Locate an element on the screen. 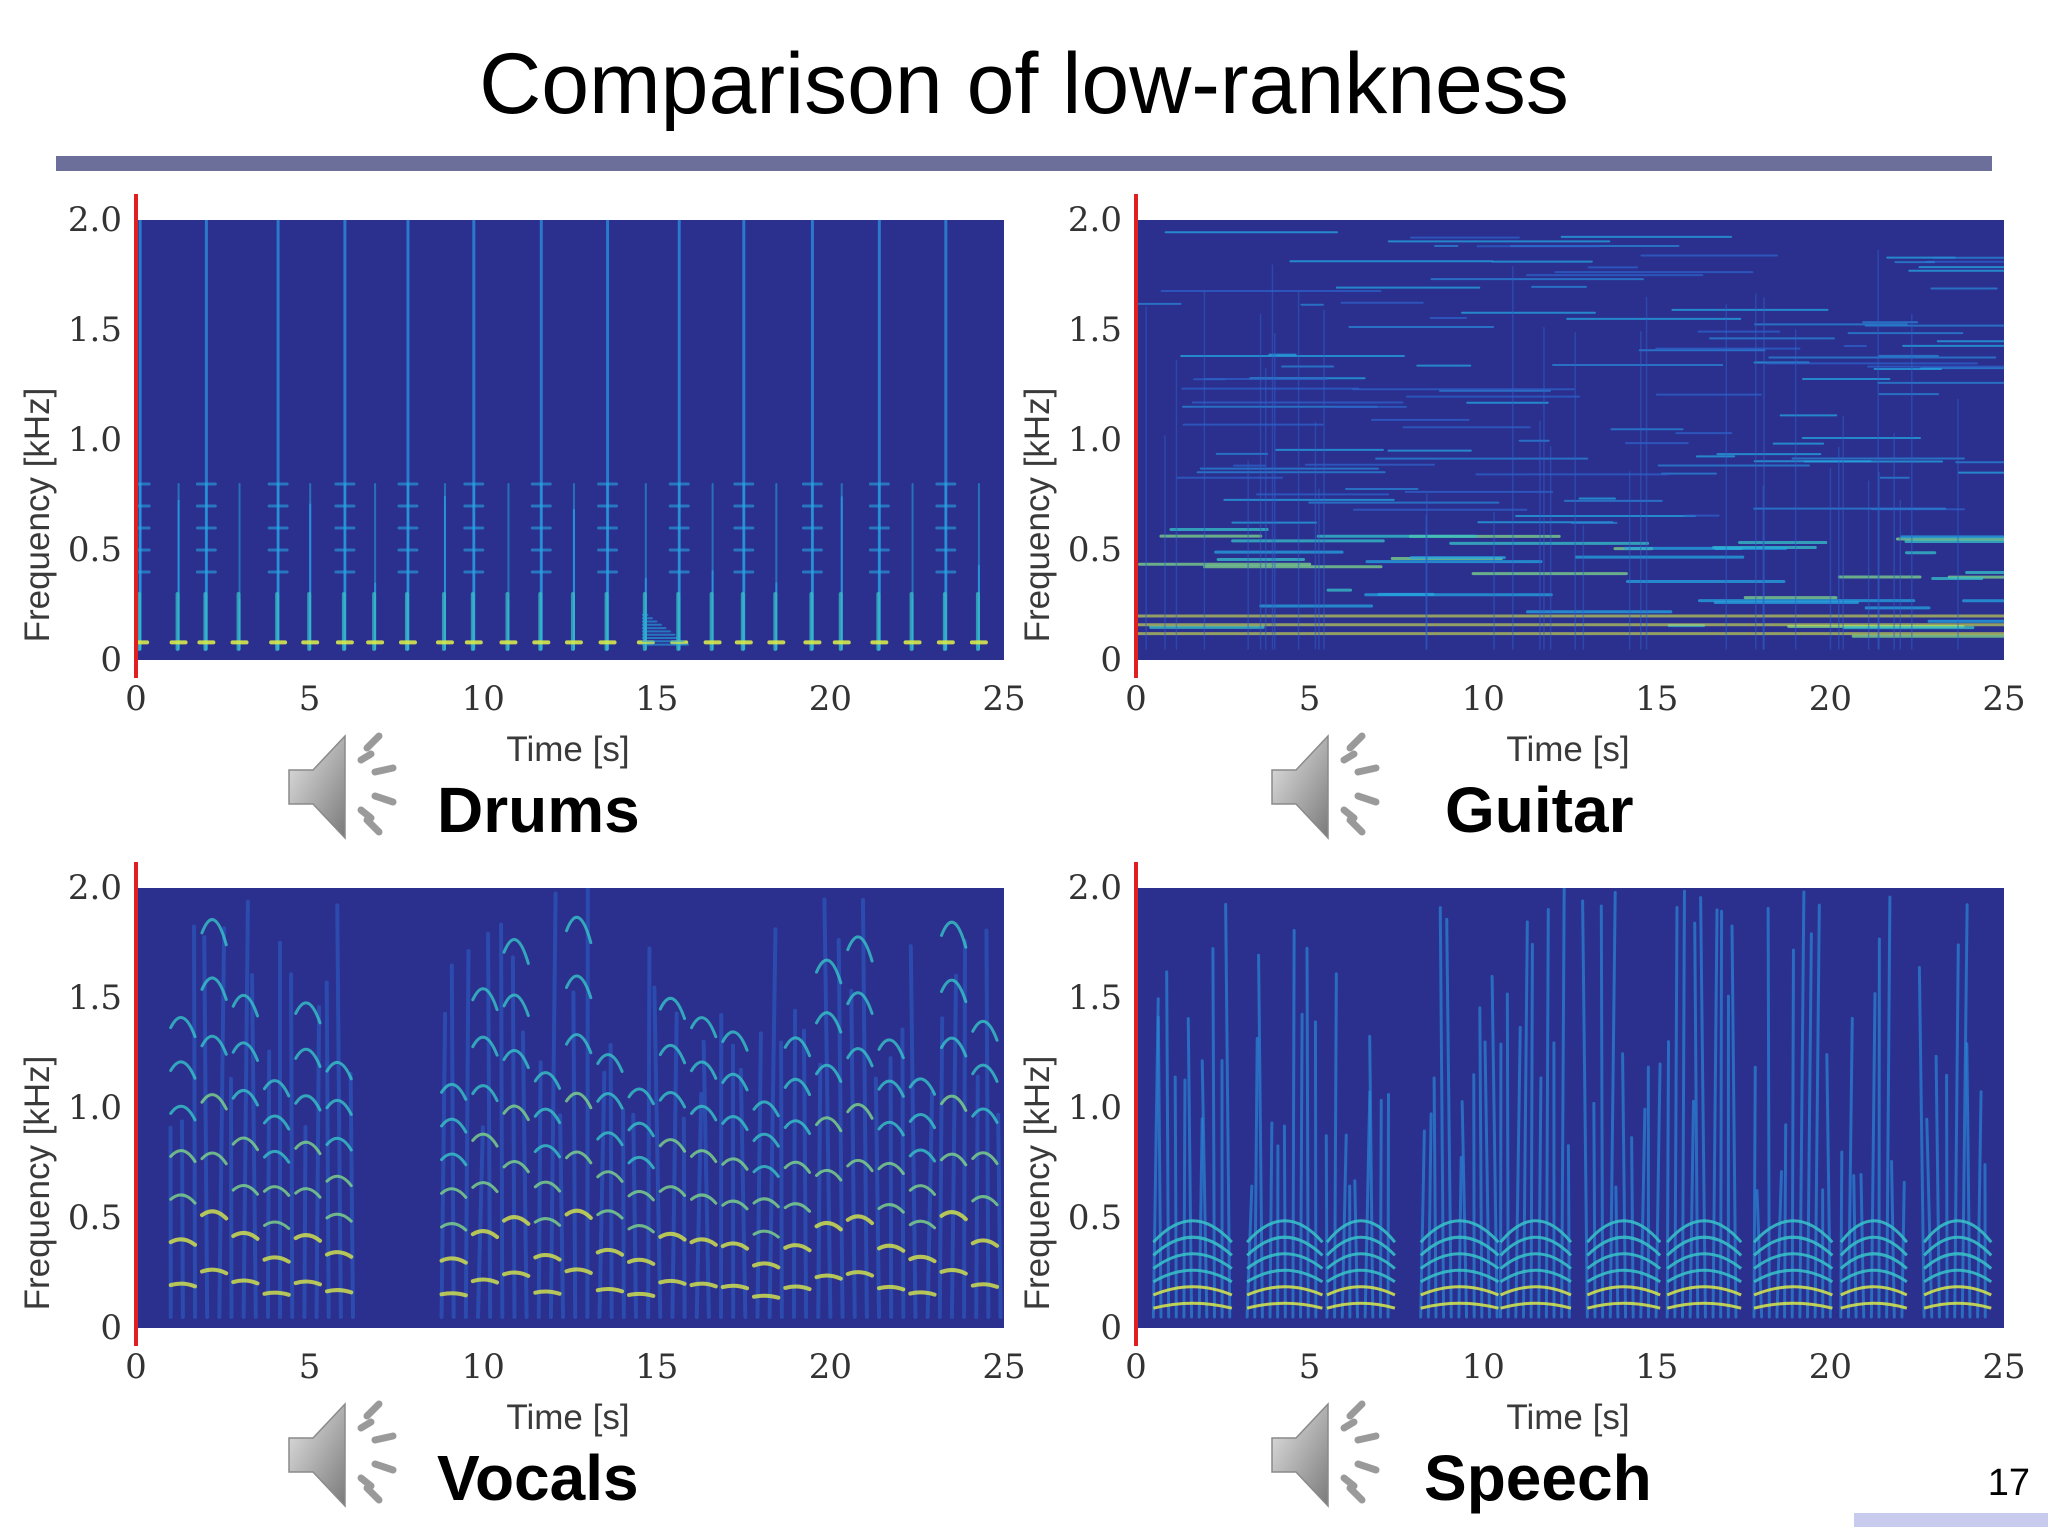  instrument-label-drums: Drums is located at coordinates (538, 810).